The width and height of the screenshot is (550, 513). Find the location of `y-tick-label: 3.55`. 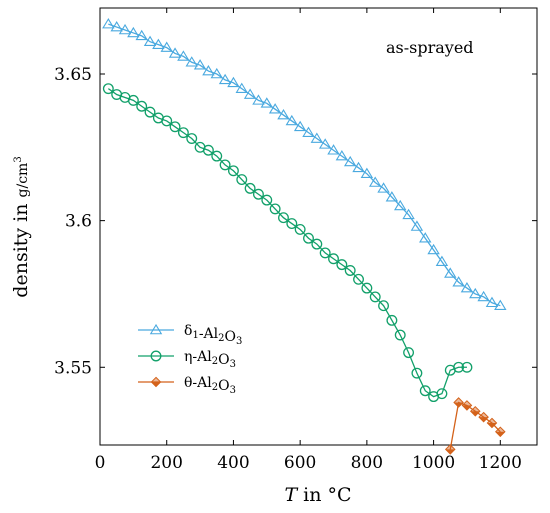

y-tick-label: 3.55 is located at coordinates (73, 368).